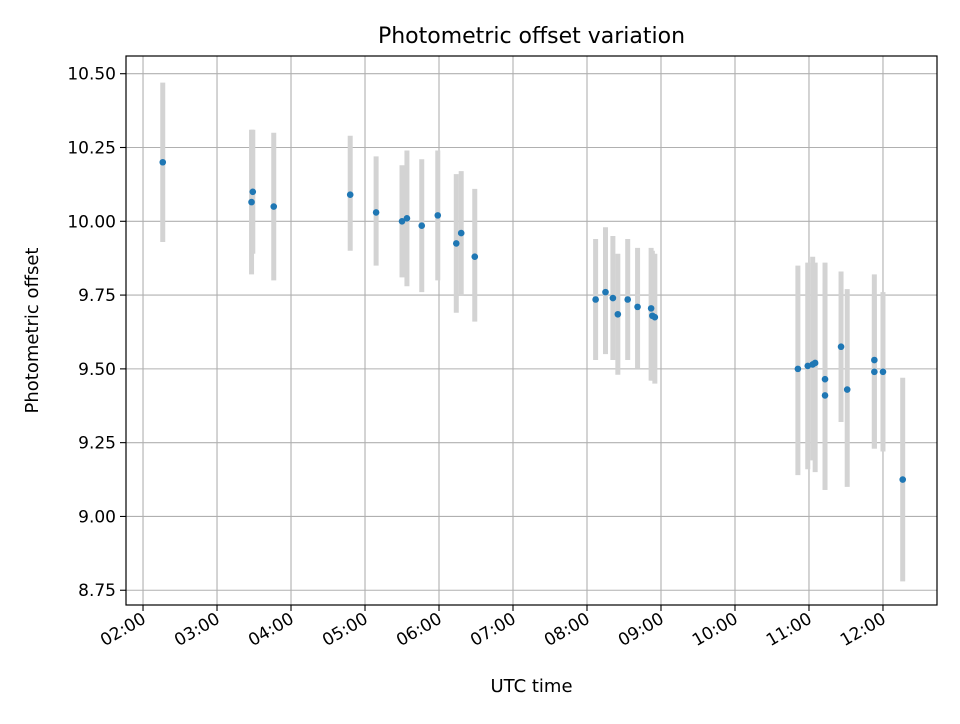  What do you see at coordinates (91, 222) in the screenshot?
I see `y-tick-label: 10.00` at bounding box center [91, 222].